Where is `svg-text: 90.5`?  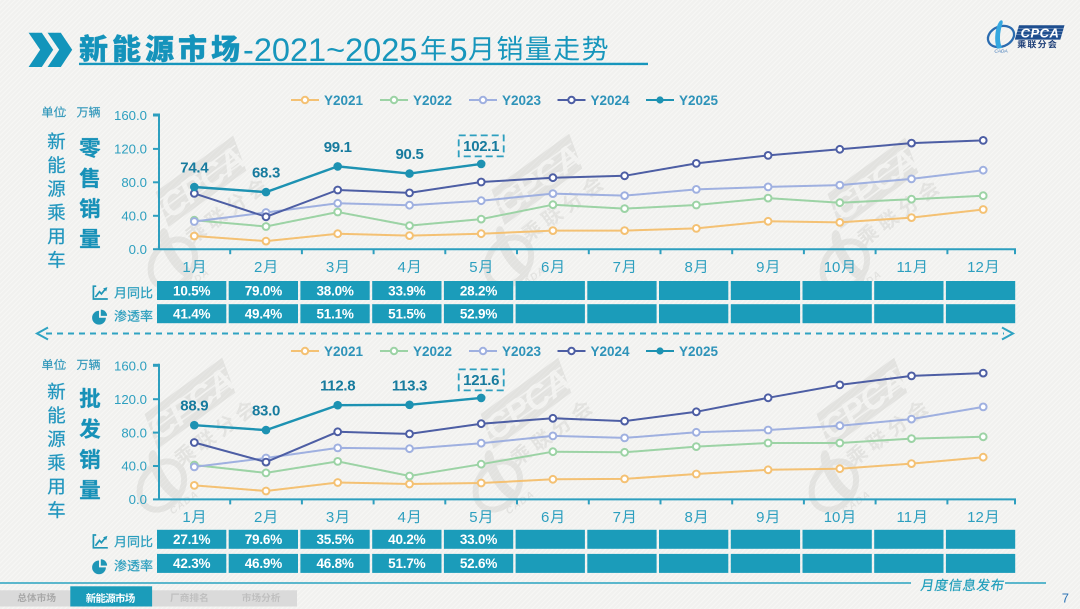 svg-text: 90.5 is located at coordinates (410, 154).